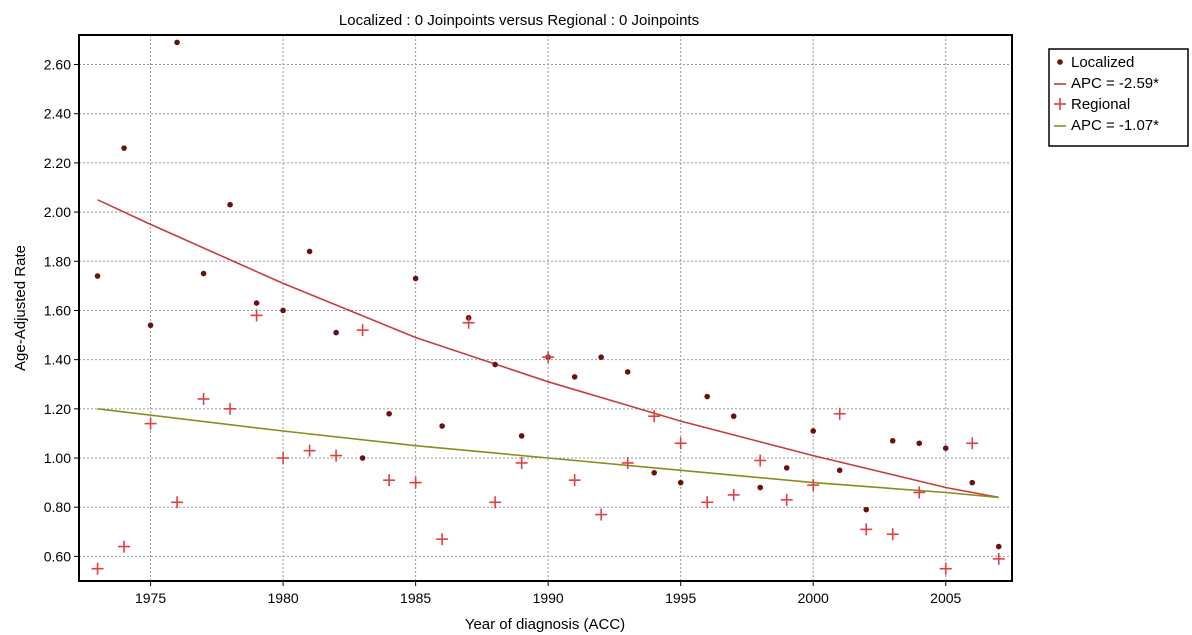 This screenshot has width=1192, height=635. I want to click on y-tick-label: 2.40, so click(57, 114).